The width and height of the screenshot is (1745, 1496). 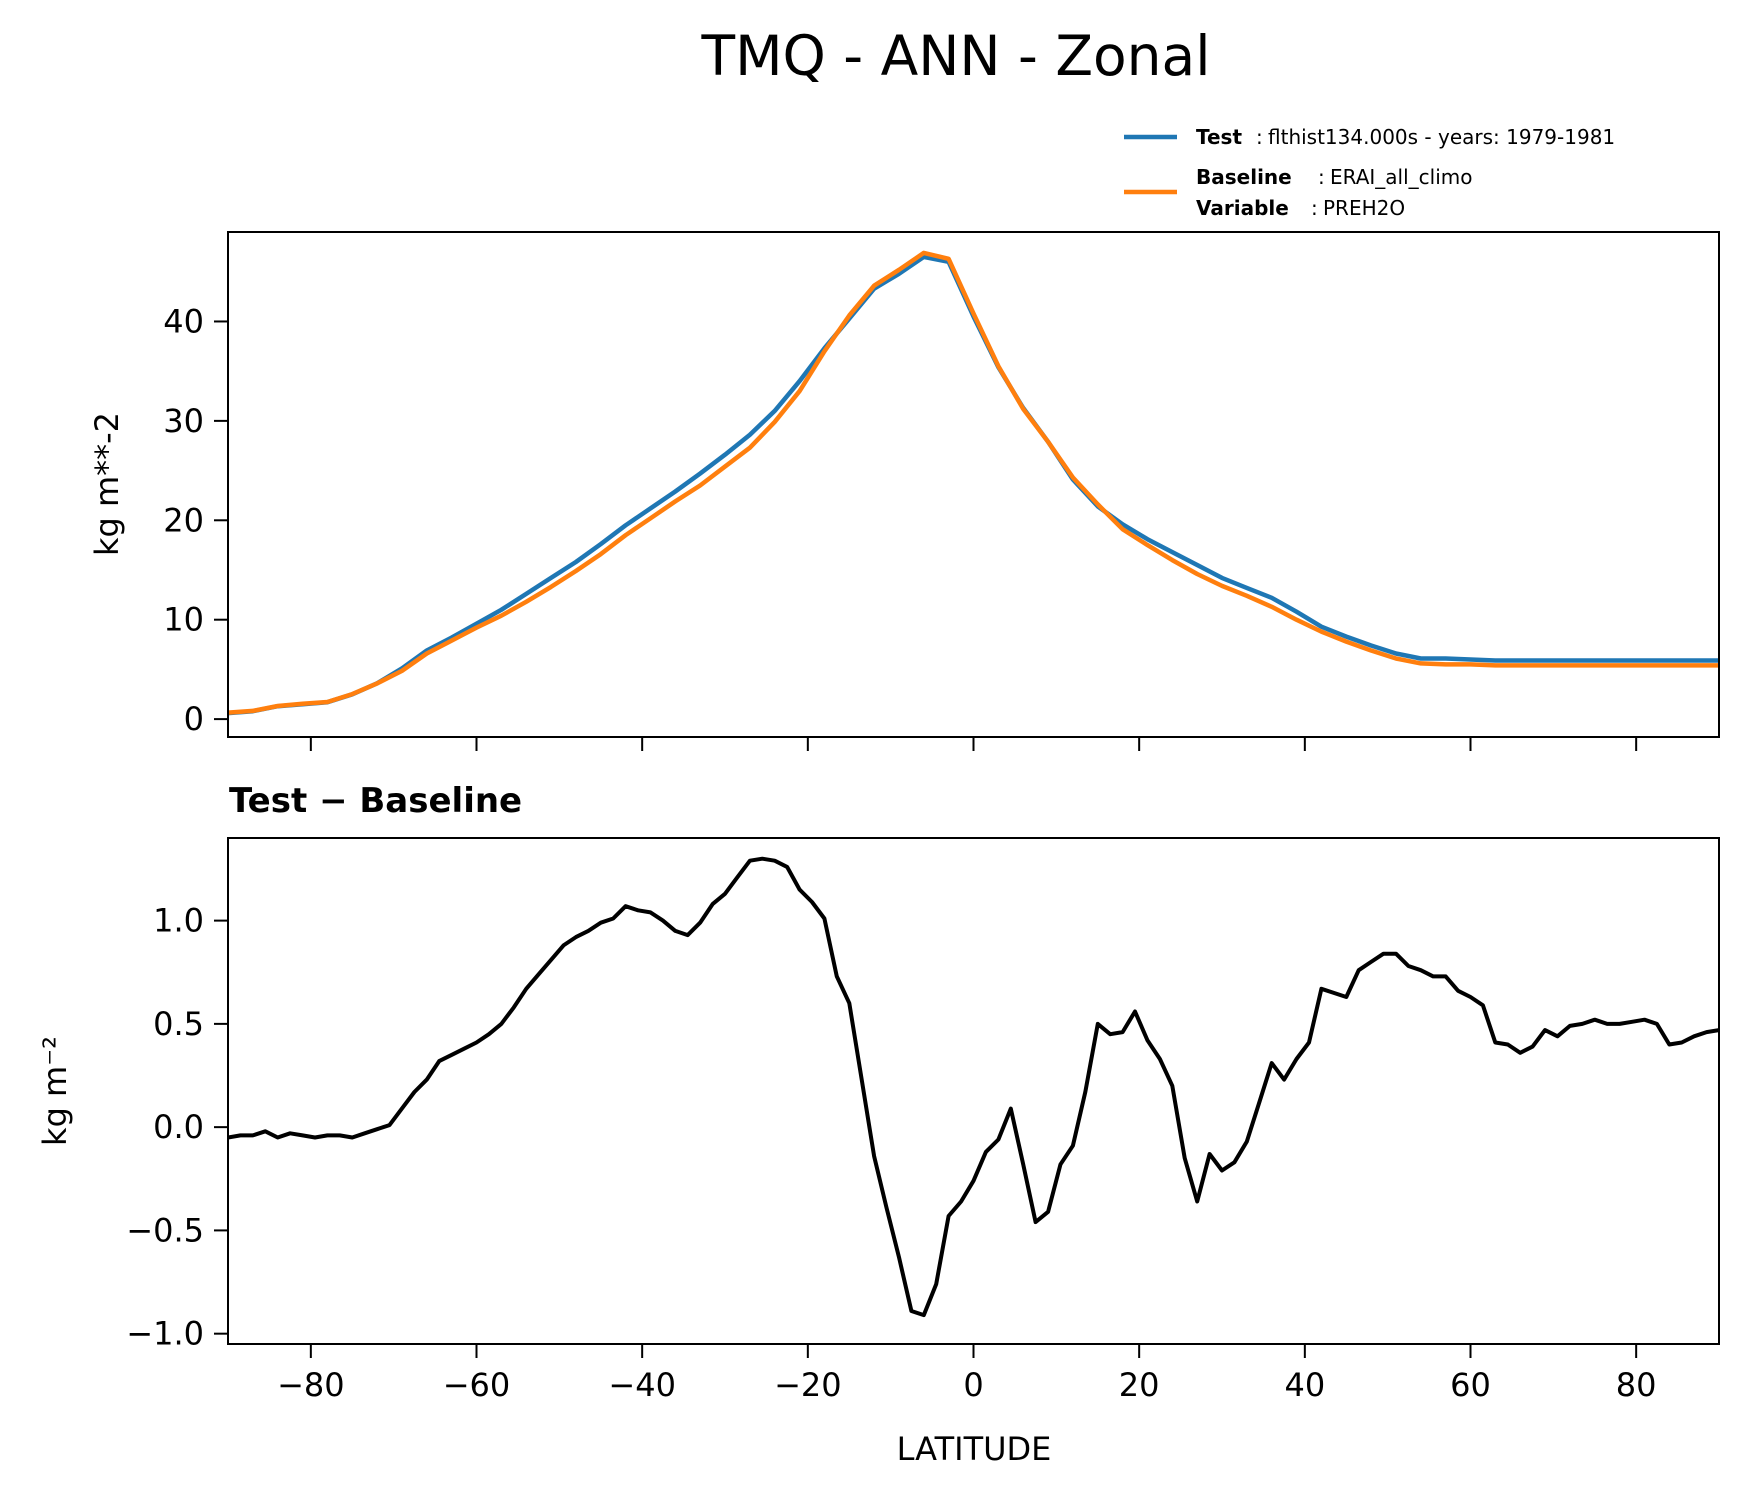 I want to click on bottom-x-tick-label: 60, so click(x=1470, y=1385).